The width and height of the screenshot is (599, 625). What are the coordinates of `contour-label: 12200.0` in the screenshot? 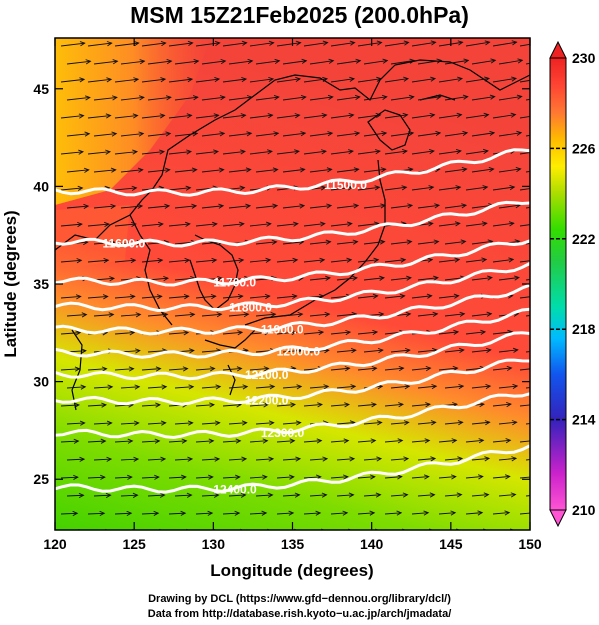 It's located at (267, 401).